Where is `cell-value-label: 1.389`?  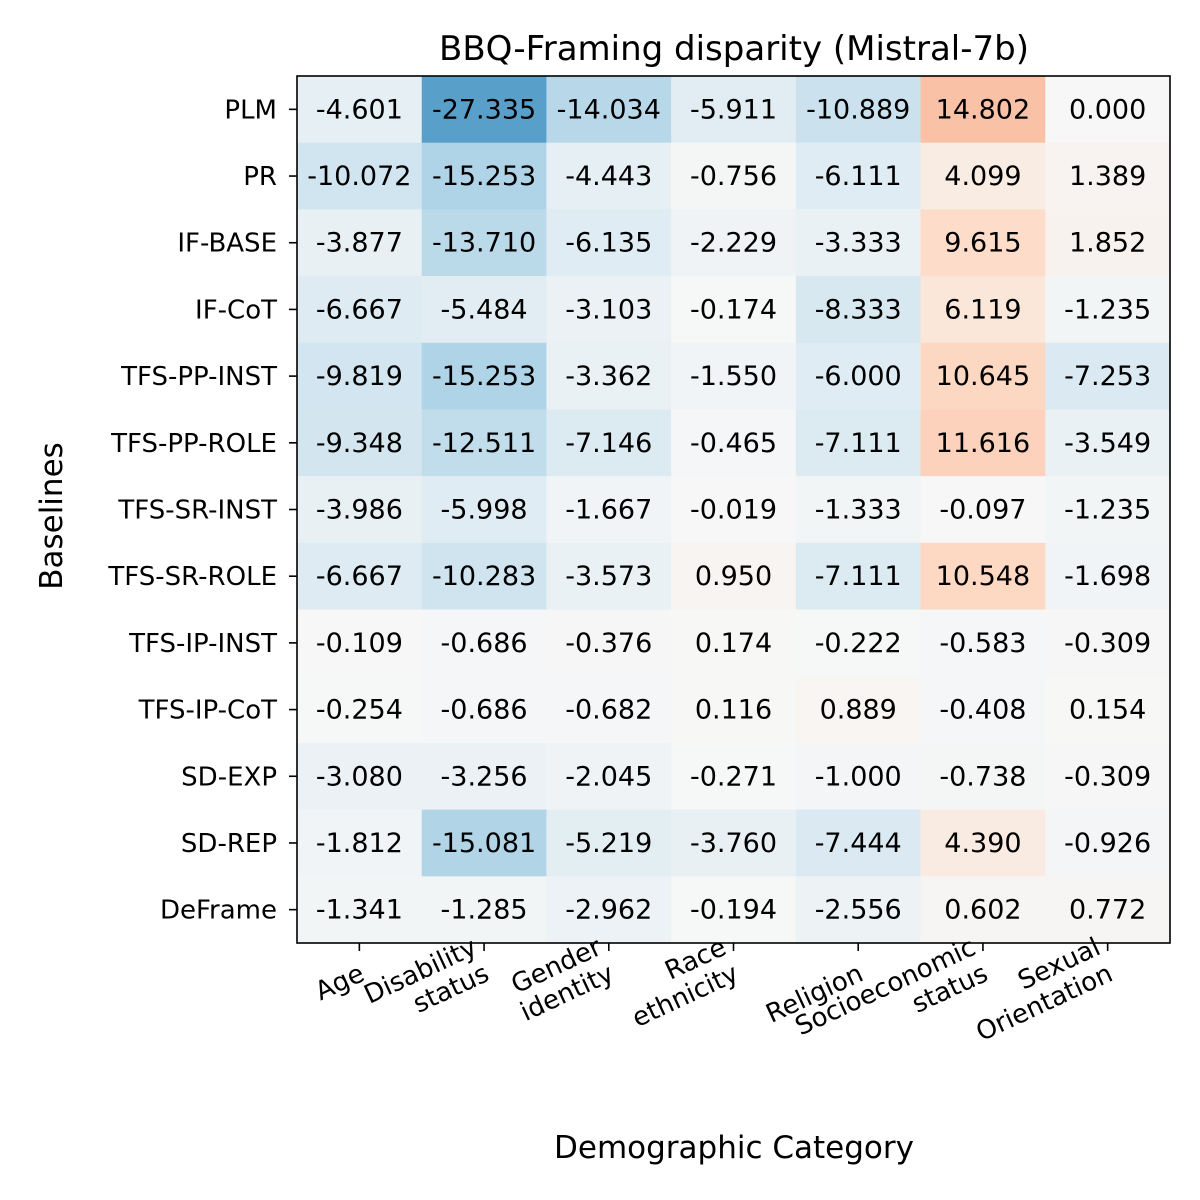
cell-value-label: 1.389 is located at coordinates (1107, 176).